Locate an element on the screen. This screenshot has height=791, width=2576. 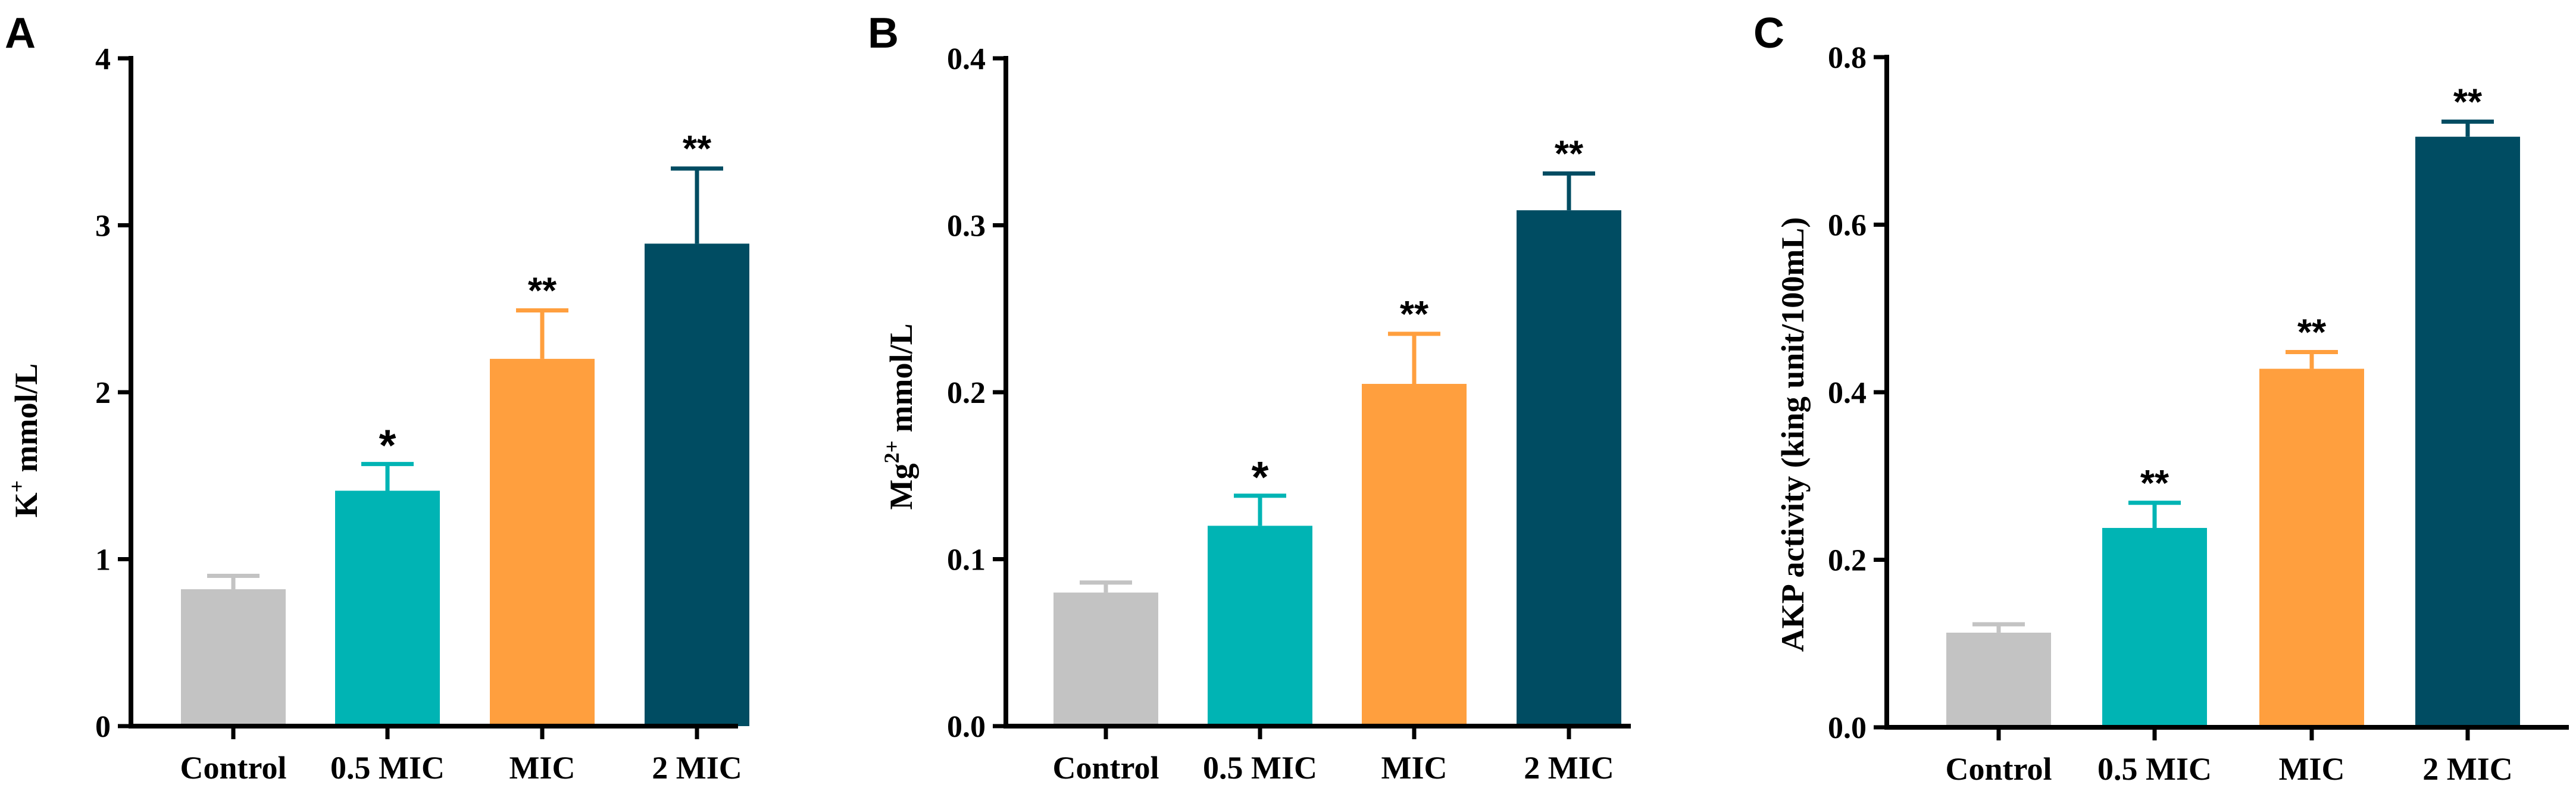
y-tick-label: 0 is located at coordinates (103, 727).